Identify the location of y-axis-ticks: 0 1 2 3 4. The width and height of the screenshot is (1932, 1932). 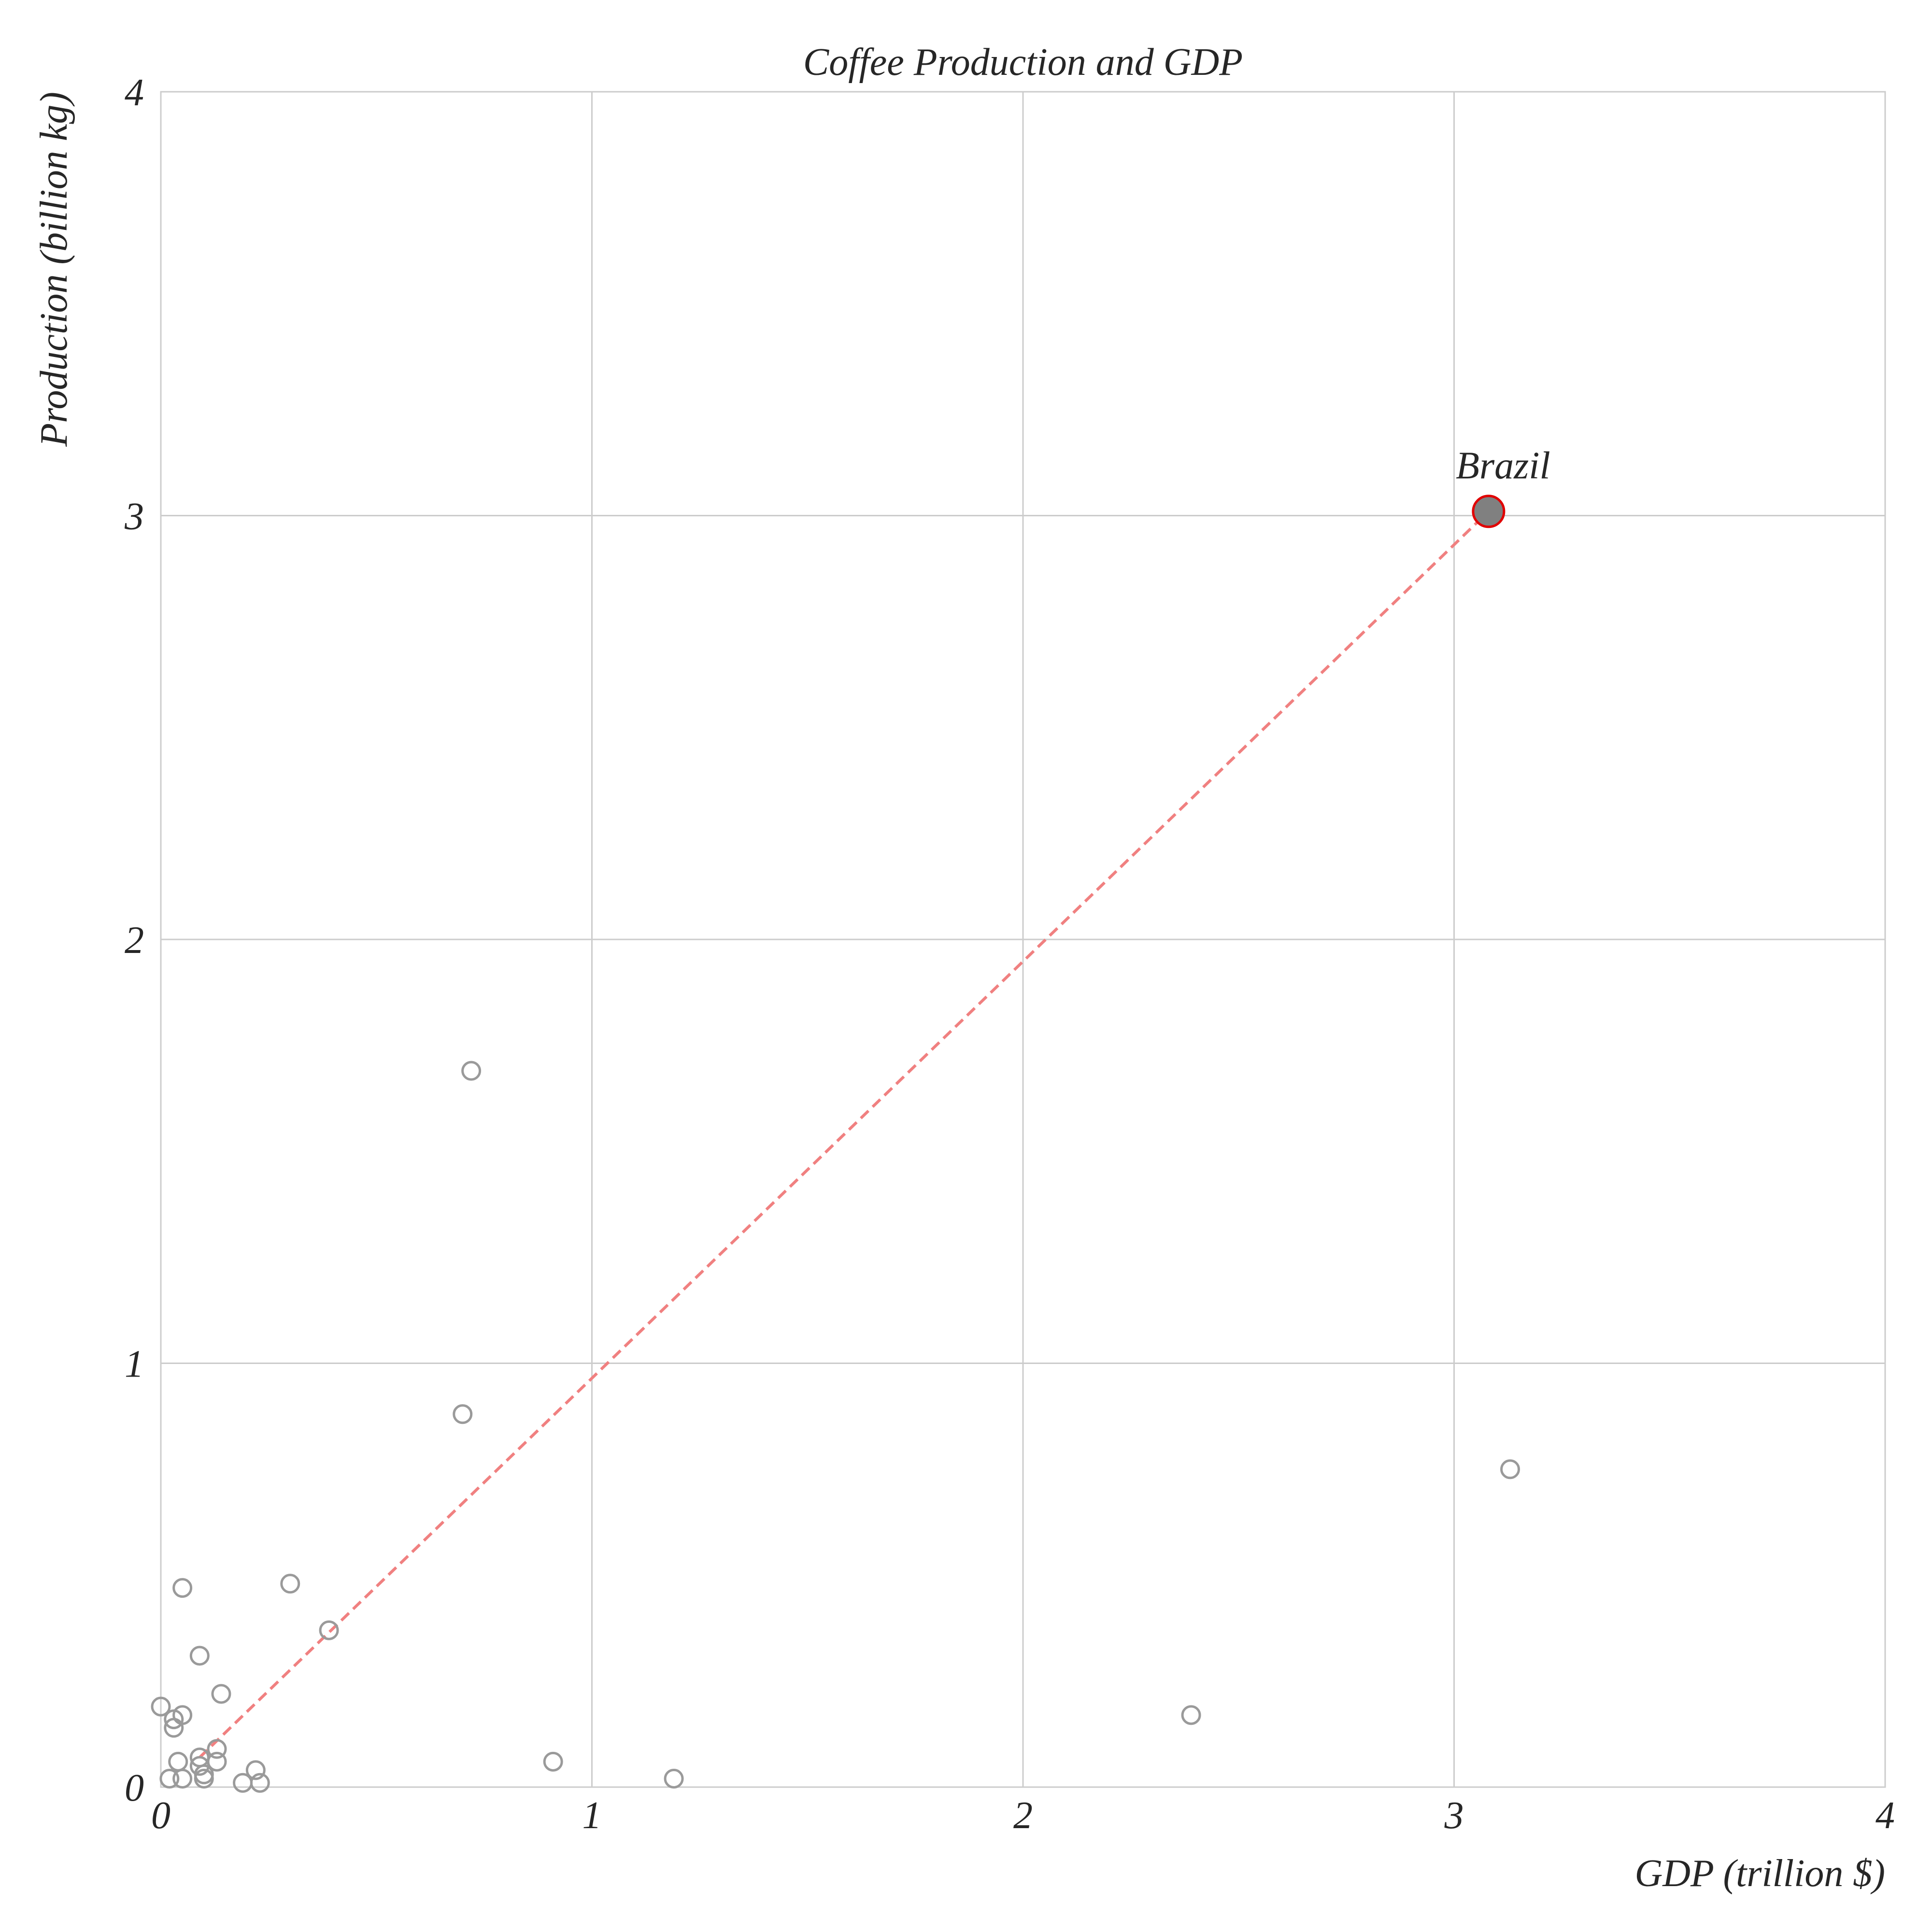
(134, 940).